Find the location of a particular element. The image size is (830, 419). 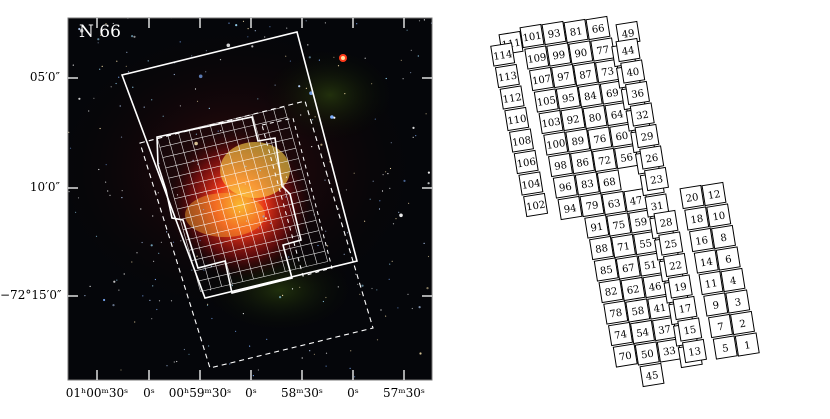

pointing-label: 71 is located at coordinates (624, 247).